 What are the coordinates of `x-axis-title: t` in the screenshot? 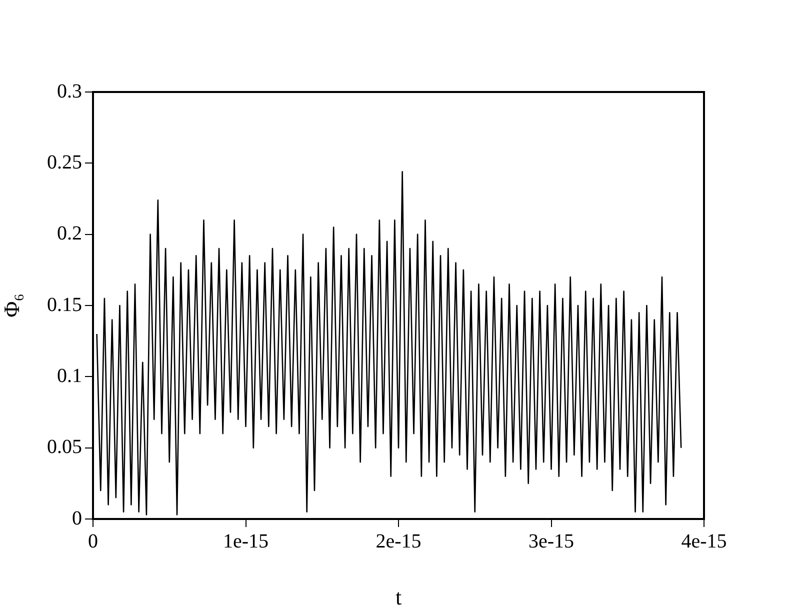 It's located at (398, 597).